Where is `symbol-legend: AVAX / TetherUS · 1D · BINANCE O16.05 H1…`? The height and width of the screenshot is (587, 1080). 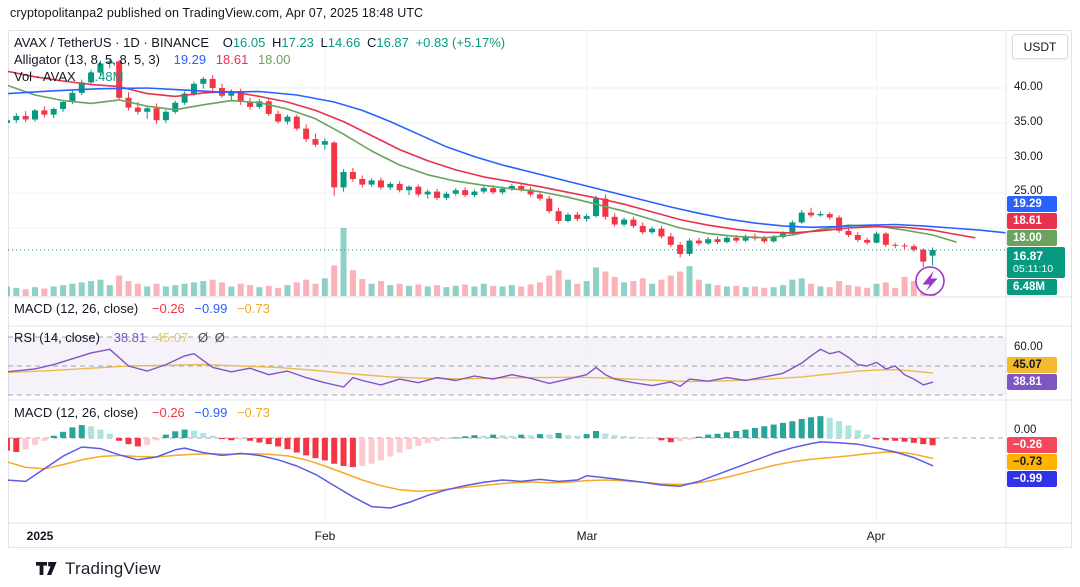
symbol-legend: AVAX / TetherUS · 1D · BINANCE O16.05 H1… is located at coordinates (262, 42).